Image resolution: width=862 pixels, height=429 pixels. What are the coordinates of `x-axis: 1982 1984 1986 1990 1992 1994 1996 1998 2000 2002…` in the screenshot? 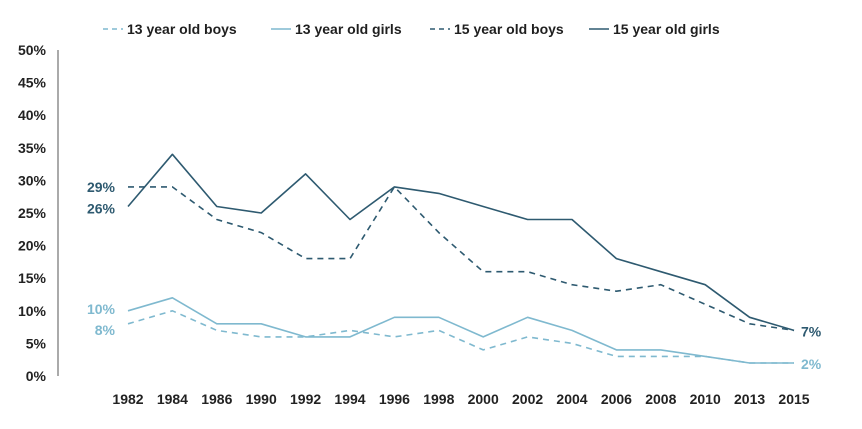 It's located at (460, 399).